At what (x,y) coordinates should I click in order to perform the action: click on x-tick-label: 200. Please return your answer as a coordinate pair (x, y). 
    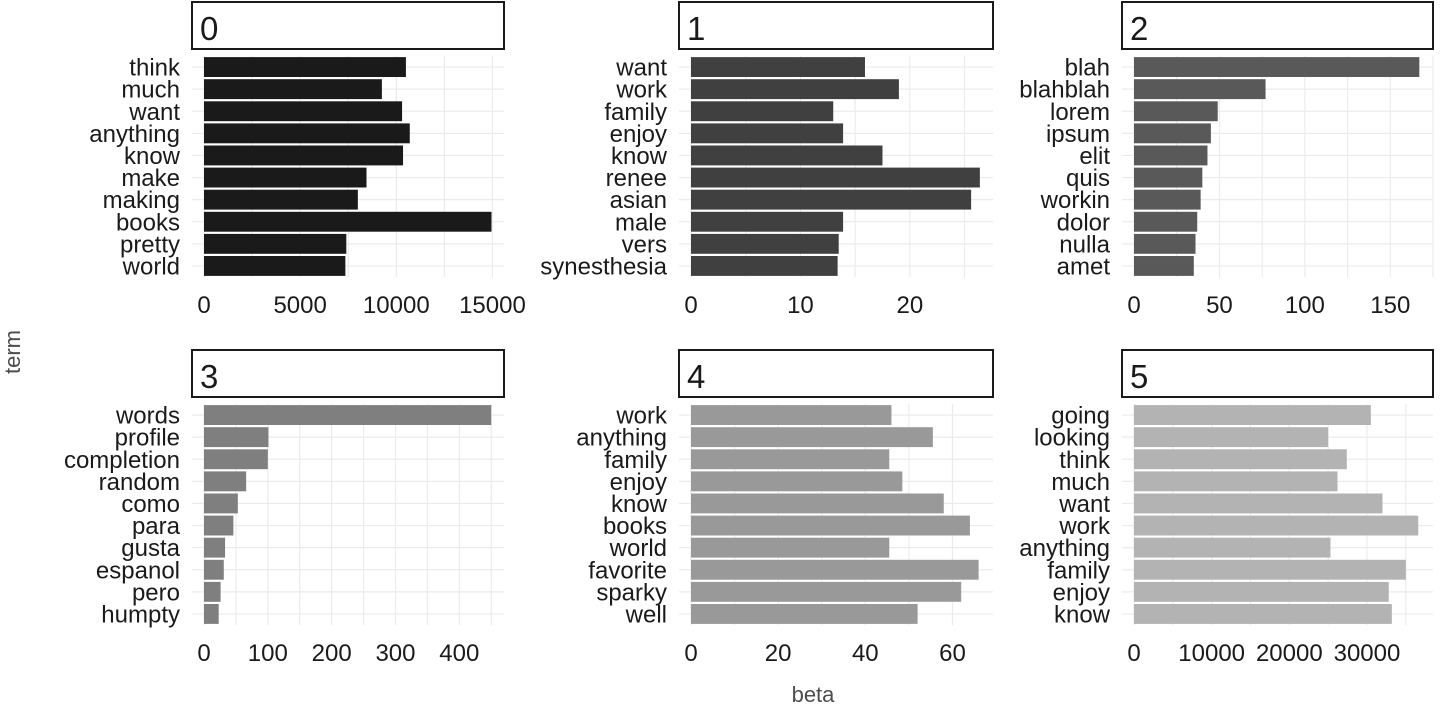
    Looking at the image, I should click on (332, 653).